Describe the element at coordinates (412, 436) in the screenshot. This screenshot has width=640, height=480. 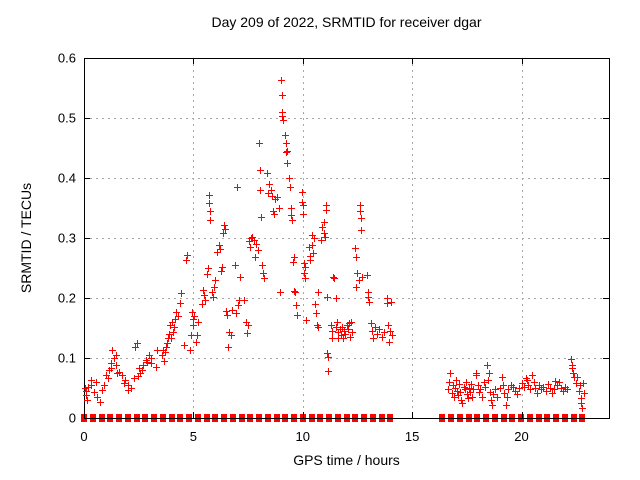
I see `x-tick-label: 15` at that location.